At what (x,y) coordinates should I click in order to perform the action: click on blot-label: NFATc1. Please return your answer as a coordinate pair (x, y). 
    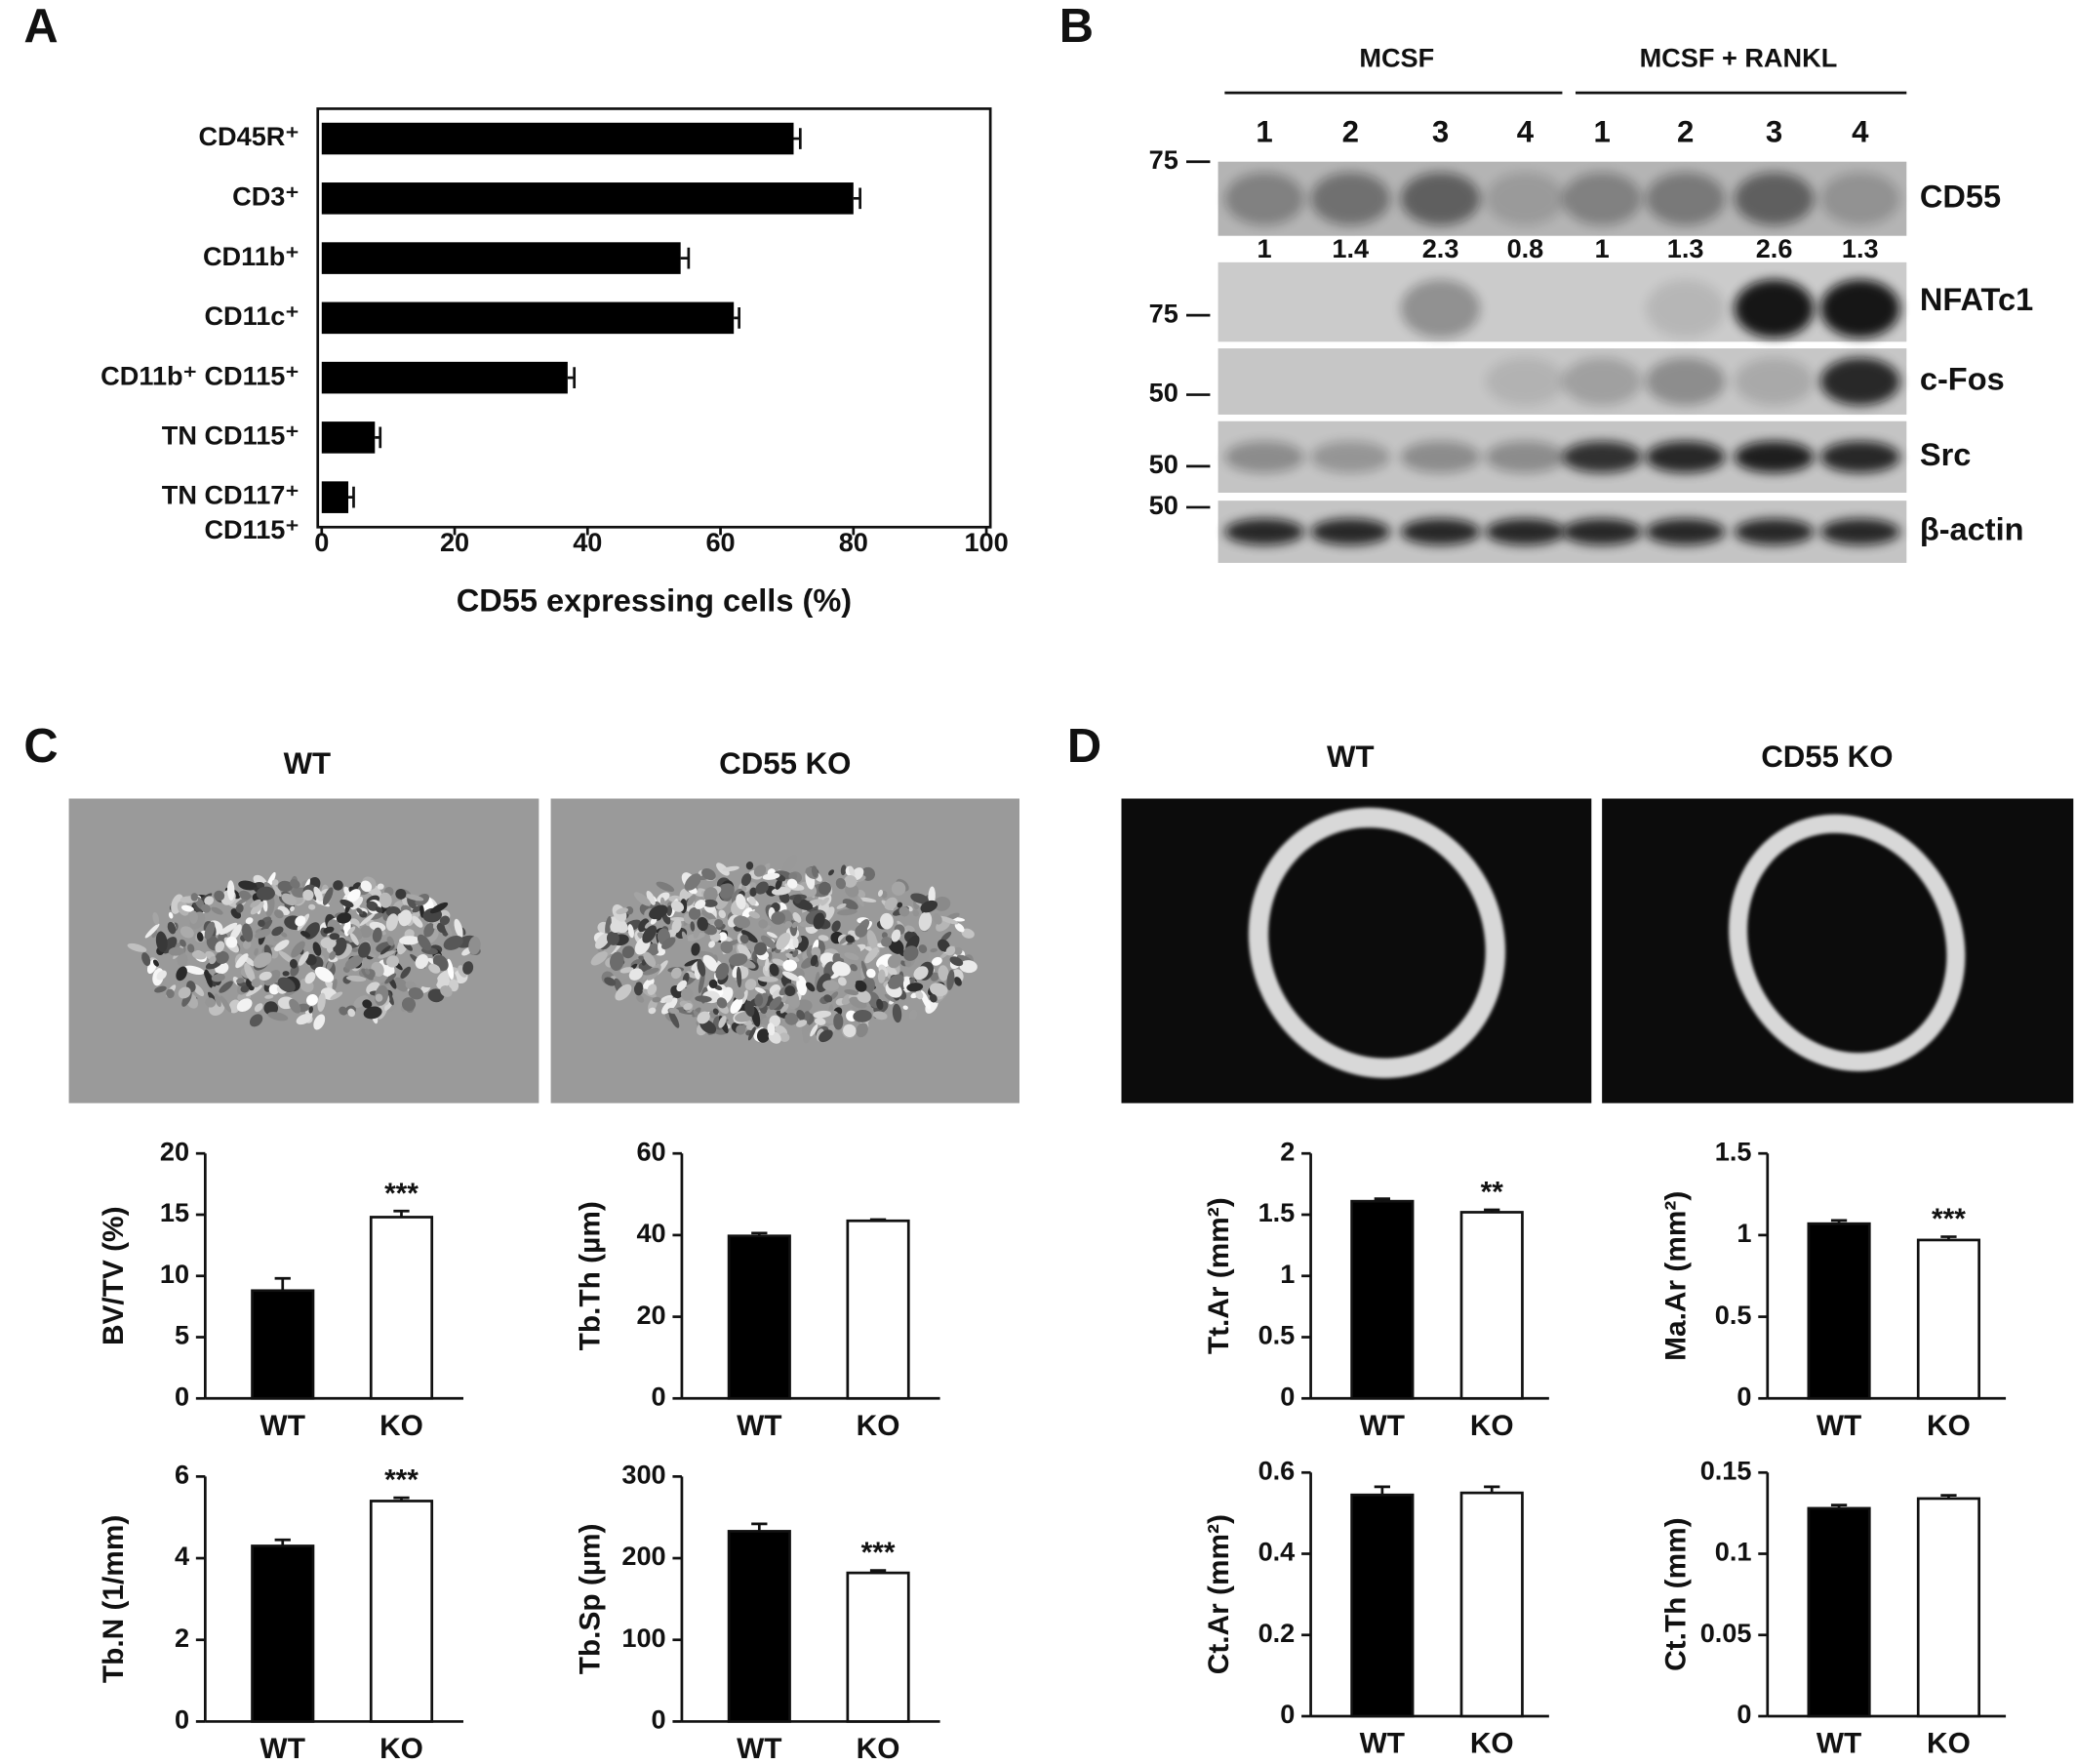
    Looking at the image, I should click on (1976, 299).